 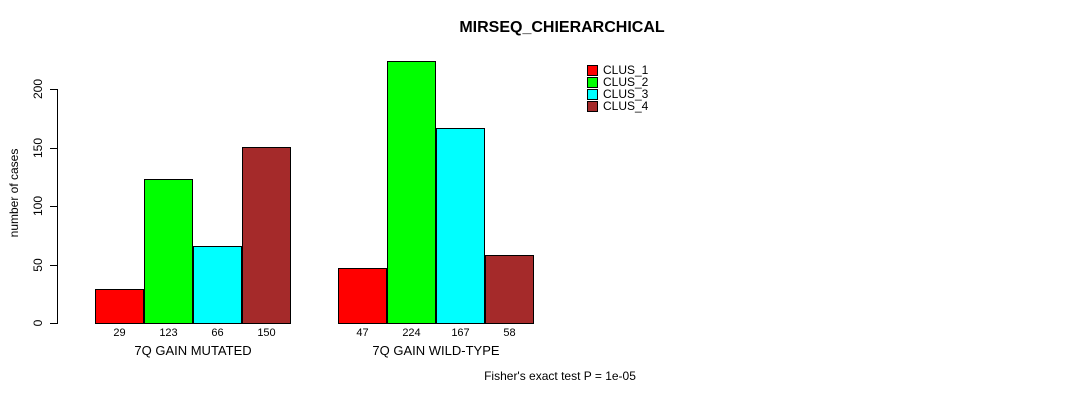 What do you see at coordinates (560, 376) in the screenshot?
I see `stats-annotation: Fisher's exact test P = 1e-05` at bounding box center [560, 376].